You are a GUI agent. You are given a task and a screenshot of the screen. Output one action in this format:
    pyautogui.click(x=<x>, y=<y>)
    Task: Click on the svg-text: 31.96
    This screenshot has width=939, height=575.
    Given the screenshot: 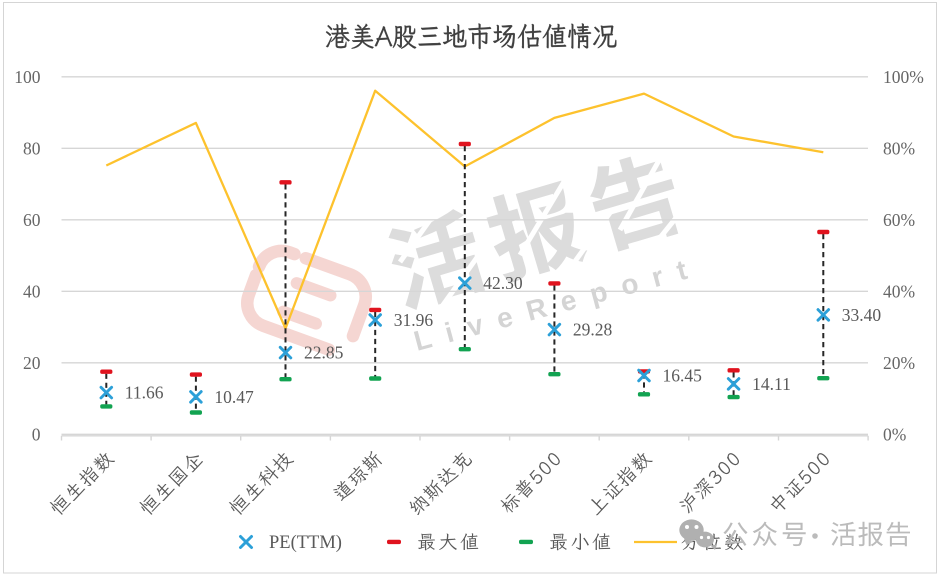 What is the action you would take?
    pyautogui.click(x=414, y=320)
    